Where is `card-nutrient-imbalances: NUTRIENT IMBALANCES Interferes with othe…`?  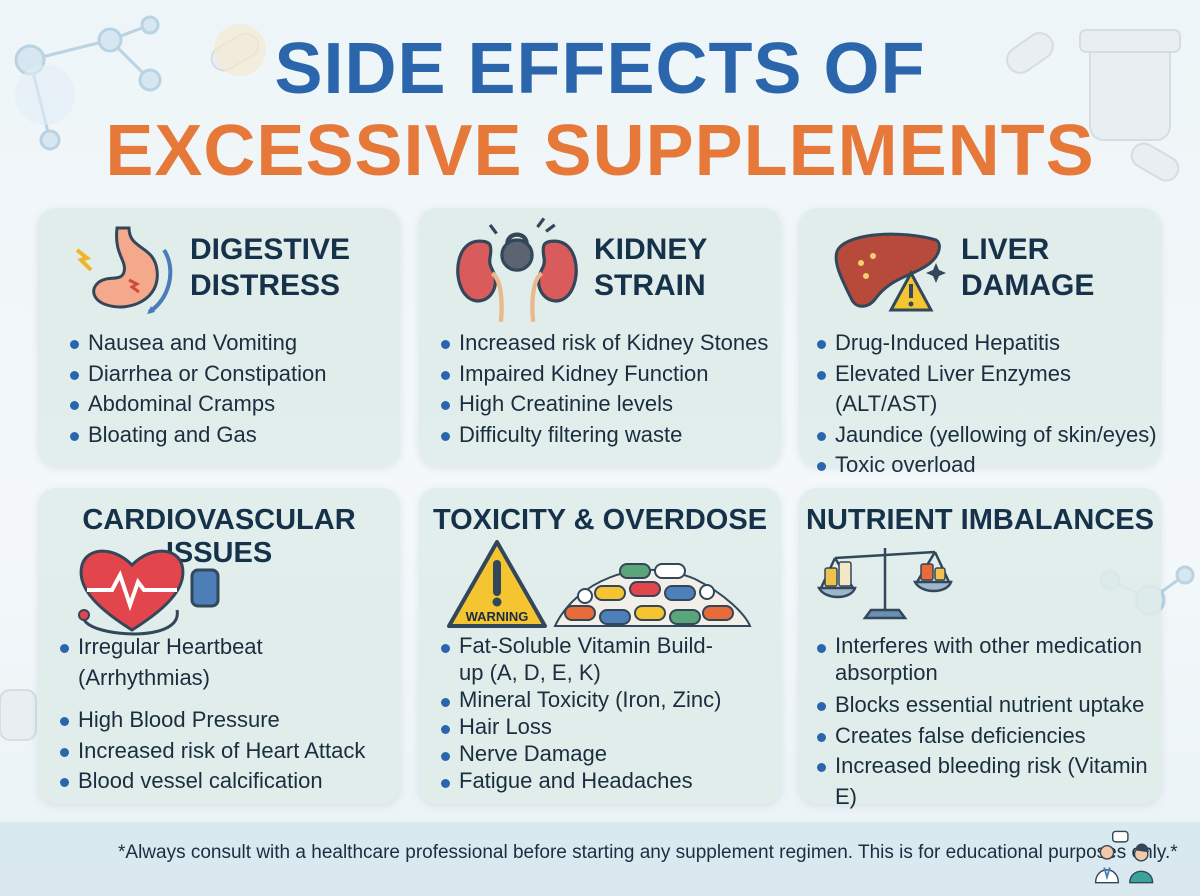 card-nutrient-imbalances: NUTRIENT IMBALANCES Interferes with othe… is located at coordinates (980, 648).